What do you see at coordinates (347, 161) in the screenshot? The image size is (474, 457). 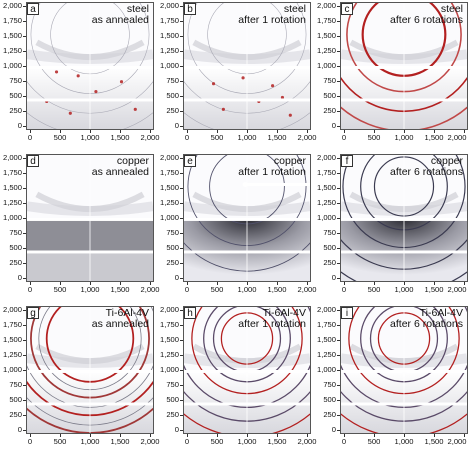 I see `panel-letter-f: f` at bounding box center [347, 161].